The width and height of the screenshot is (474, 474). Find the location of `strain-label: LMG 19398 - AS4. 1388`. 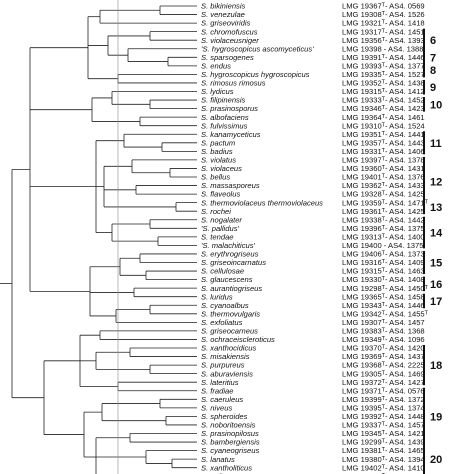

strain-label: LMG 19398 - AS4. 1388 is located at coordinates (382, 48).